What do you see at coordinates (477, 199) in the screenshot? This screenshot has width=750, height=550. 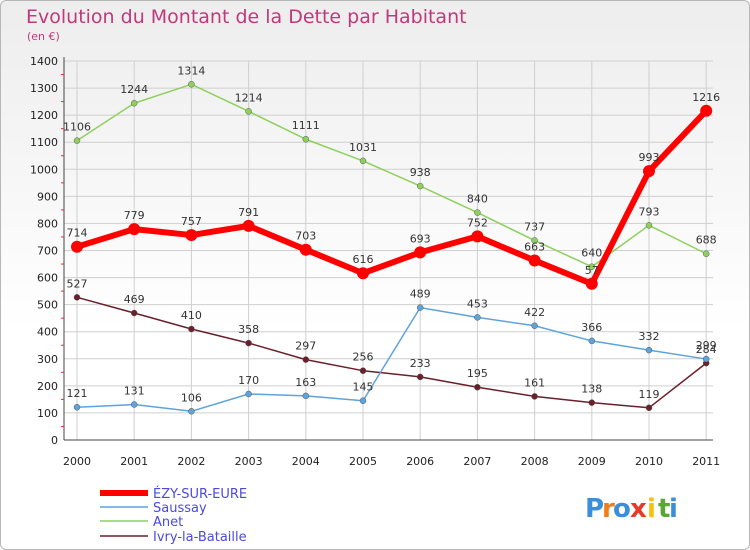 I see `data-label: 840` at bounding box center [477, 199].